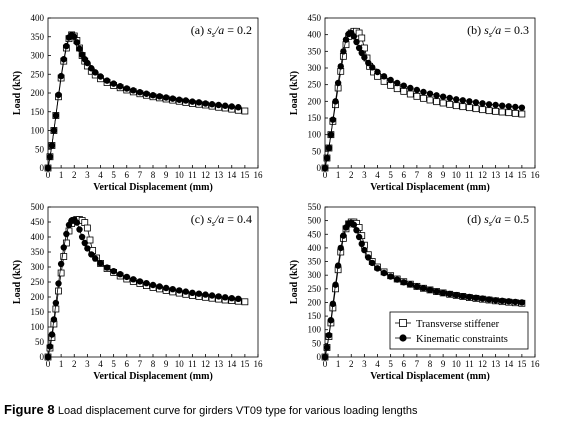 The image size is (561, 424). Describe the element at coordinates (315, 289) in the screenshot. I see `y-tick-label: 250` at that location.